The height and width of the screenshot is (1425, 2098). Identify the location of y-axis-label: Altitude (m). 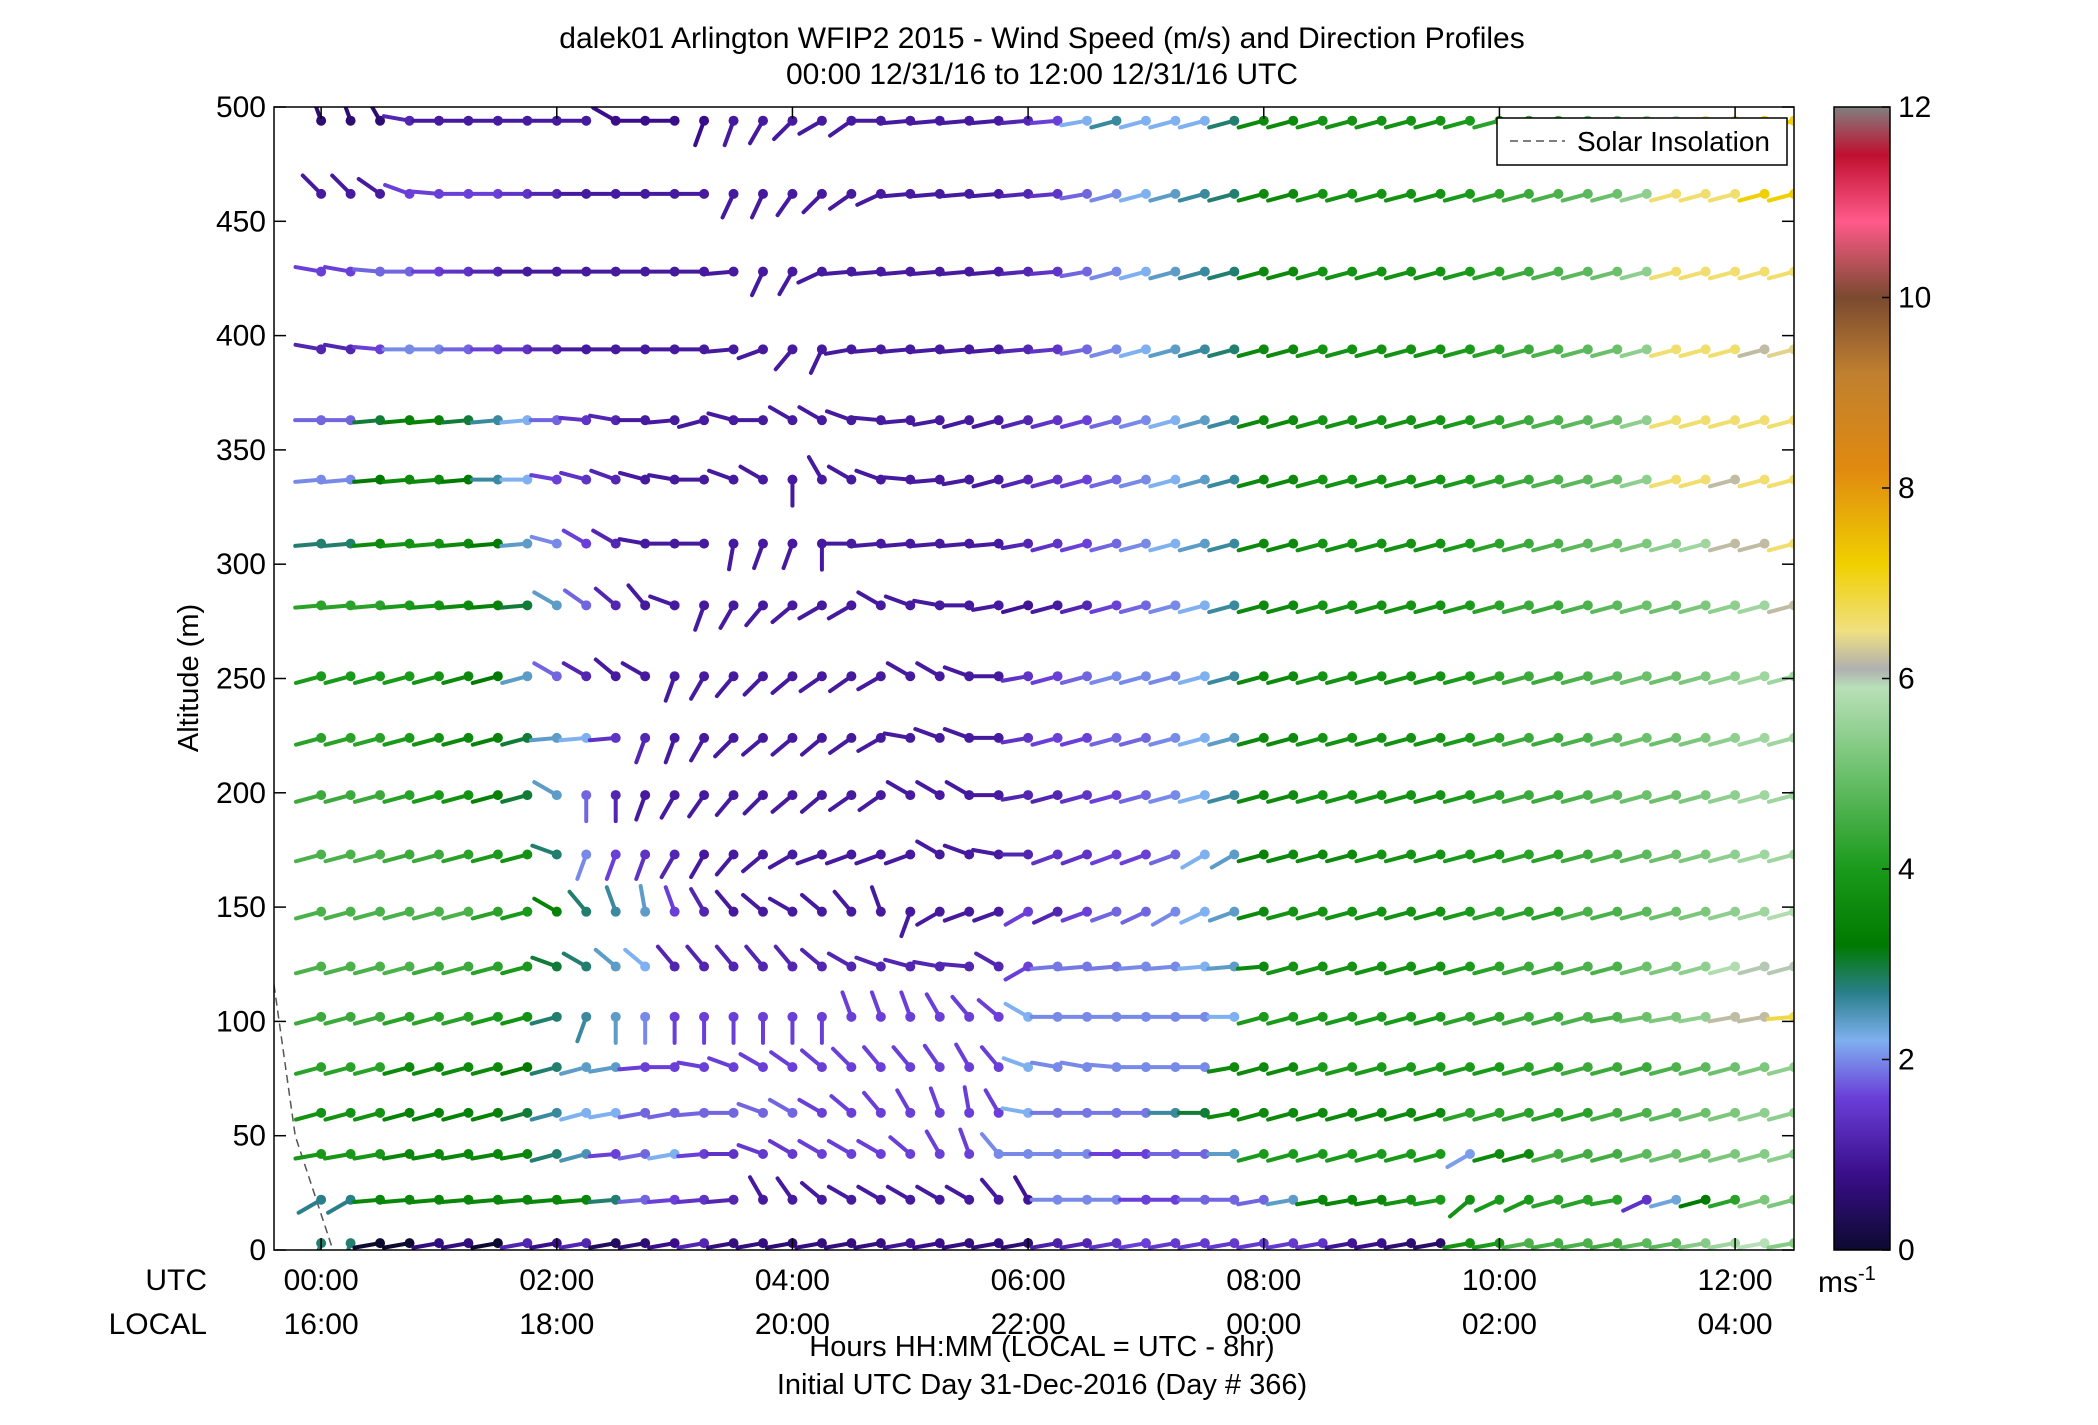
(189, 678).